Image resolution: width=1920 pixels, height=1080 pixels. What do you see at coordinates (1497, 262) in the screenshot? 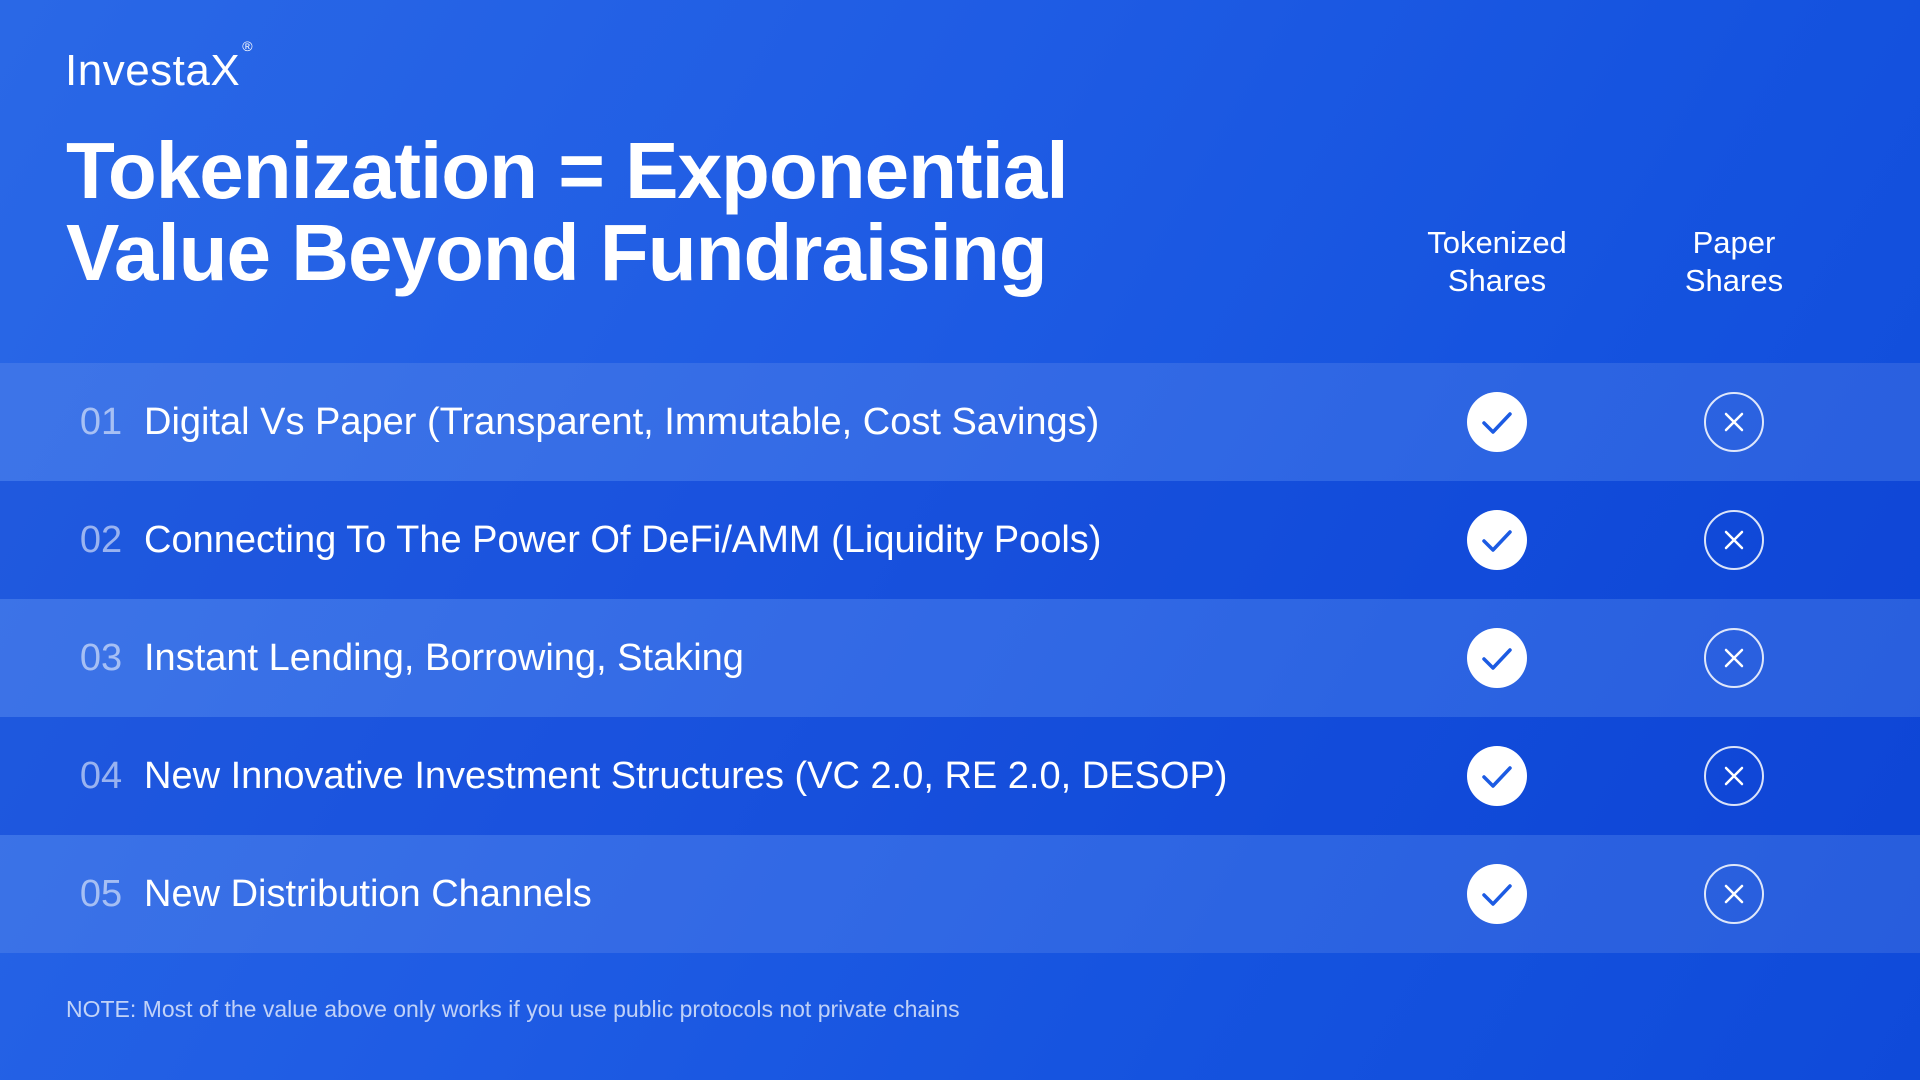
I see `column-header-tokenized: Tokenized Shares` at bounding box center [1497, 262].